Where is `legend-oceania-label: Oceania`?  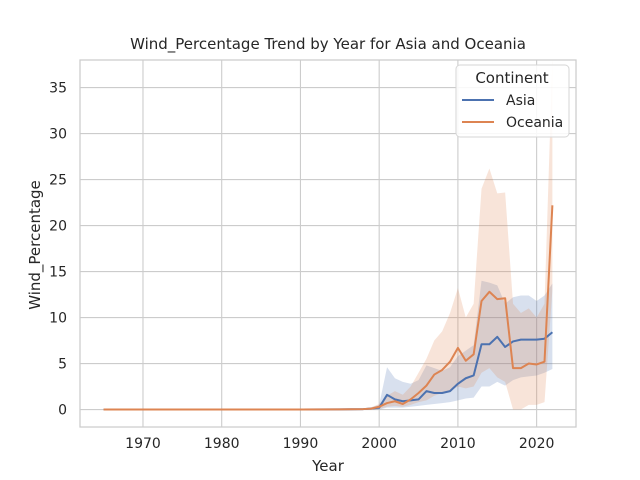 legend-oceania-label: Oceania is located at coordinates (534, 123).